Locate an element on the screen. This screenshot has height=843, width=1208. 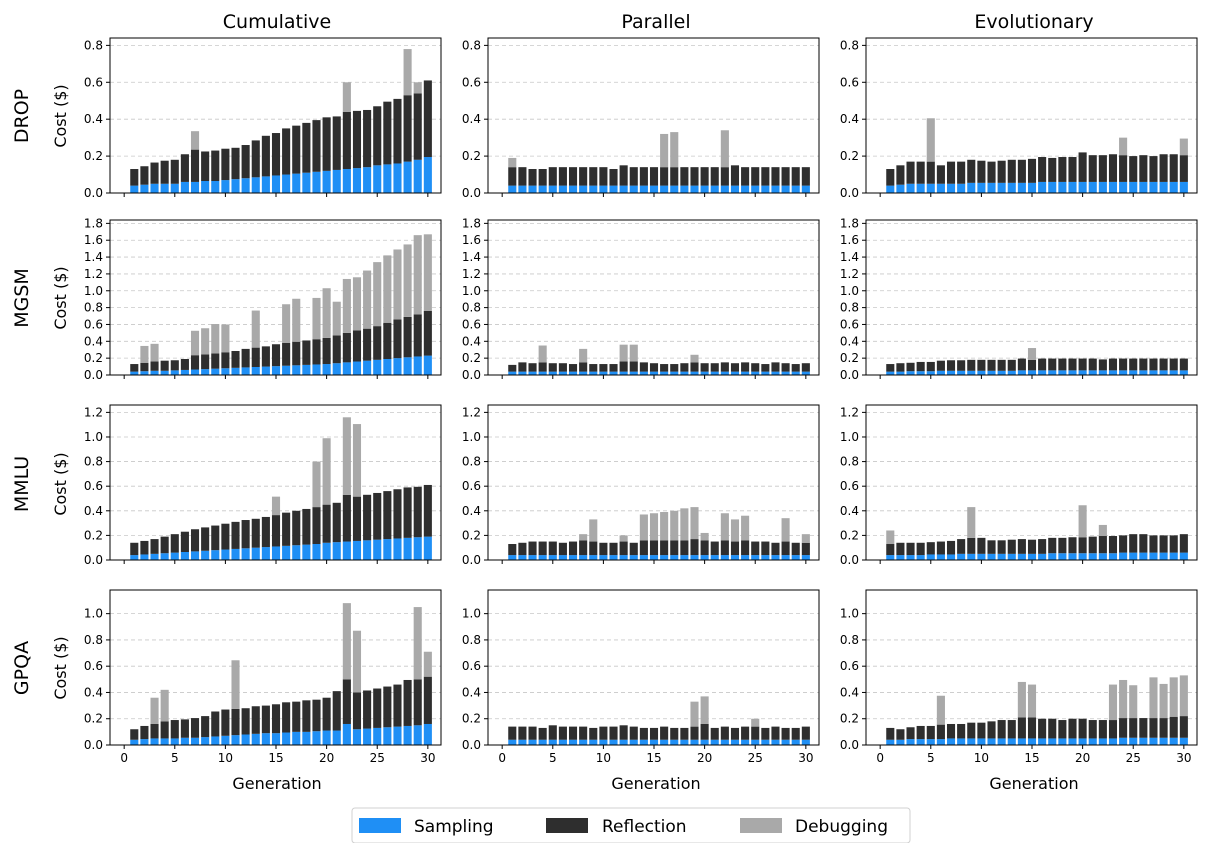
x-tick-label: 0 is located at coordinates (124, 758).